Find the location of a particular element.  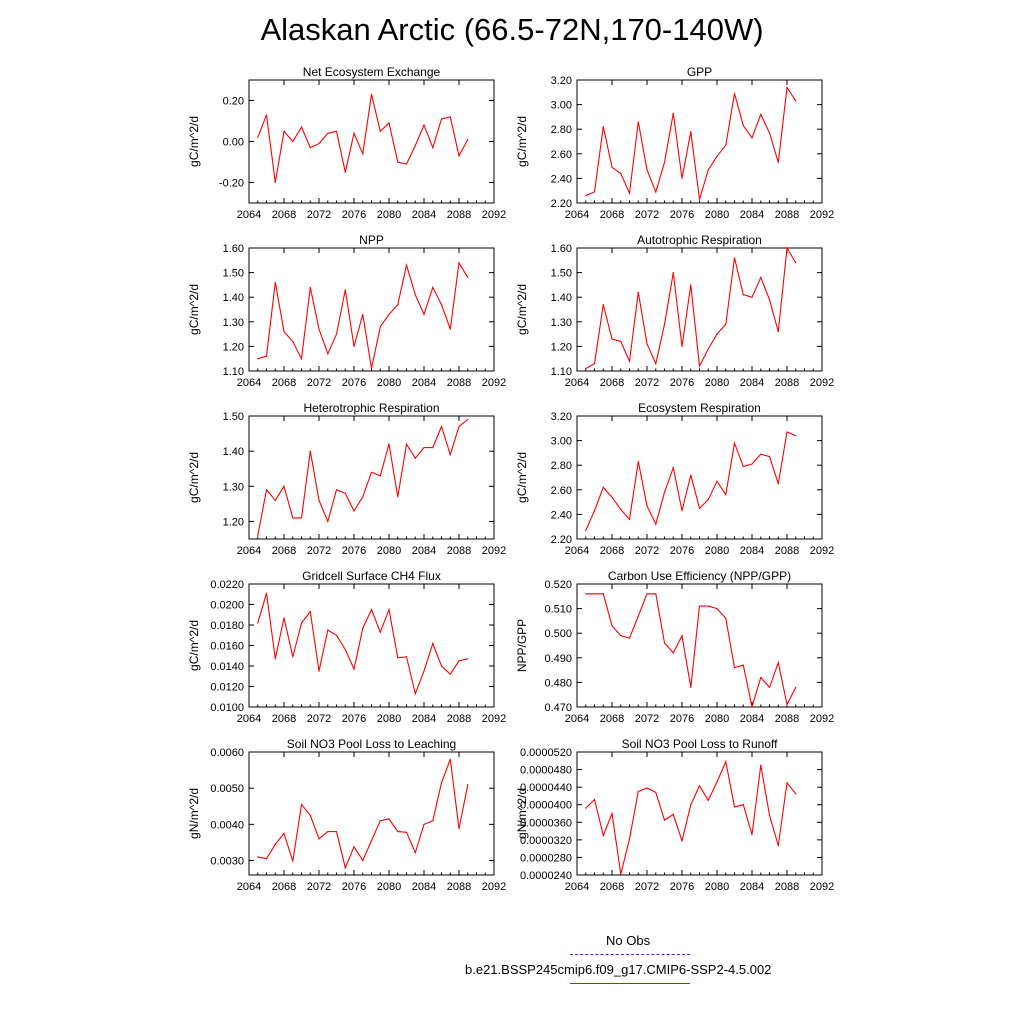

chart-title: Autotrophic Respiration is located at coordinates (699, 240).